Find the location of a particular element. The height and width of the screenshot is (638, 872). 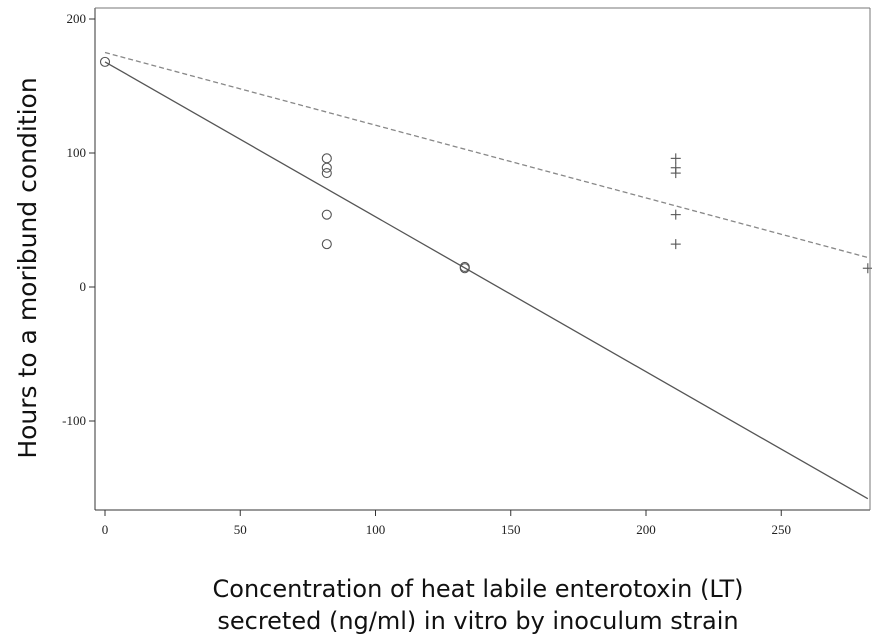

y-tick-label: -100 is located at coordinates (74, 420).